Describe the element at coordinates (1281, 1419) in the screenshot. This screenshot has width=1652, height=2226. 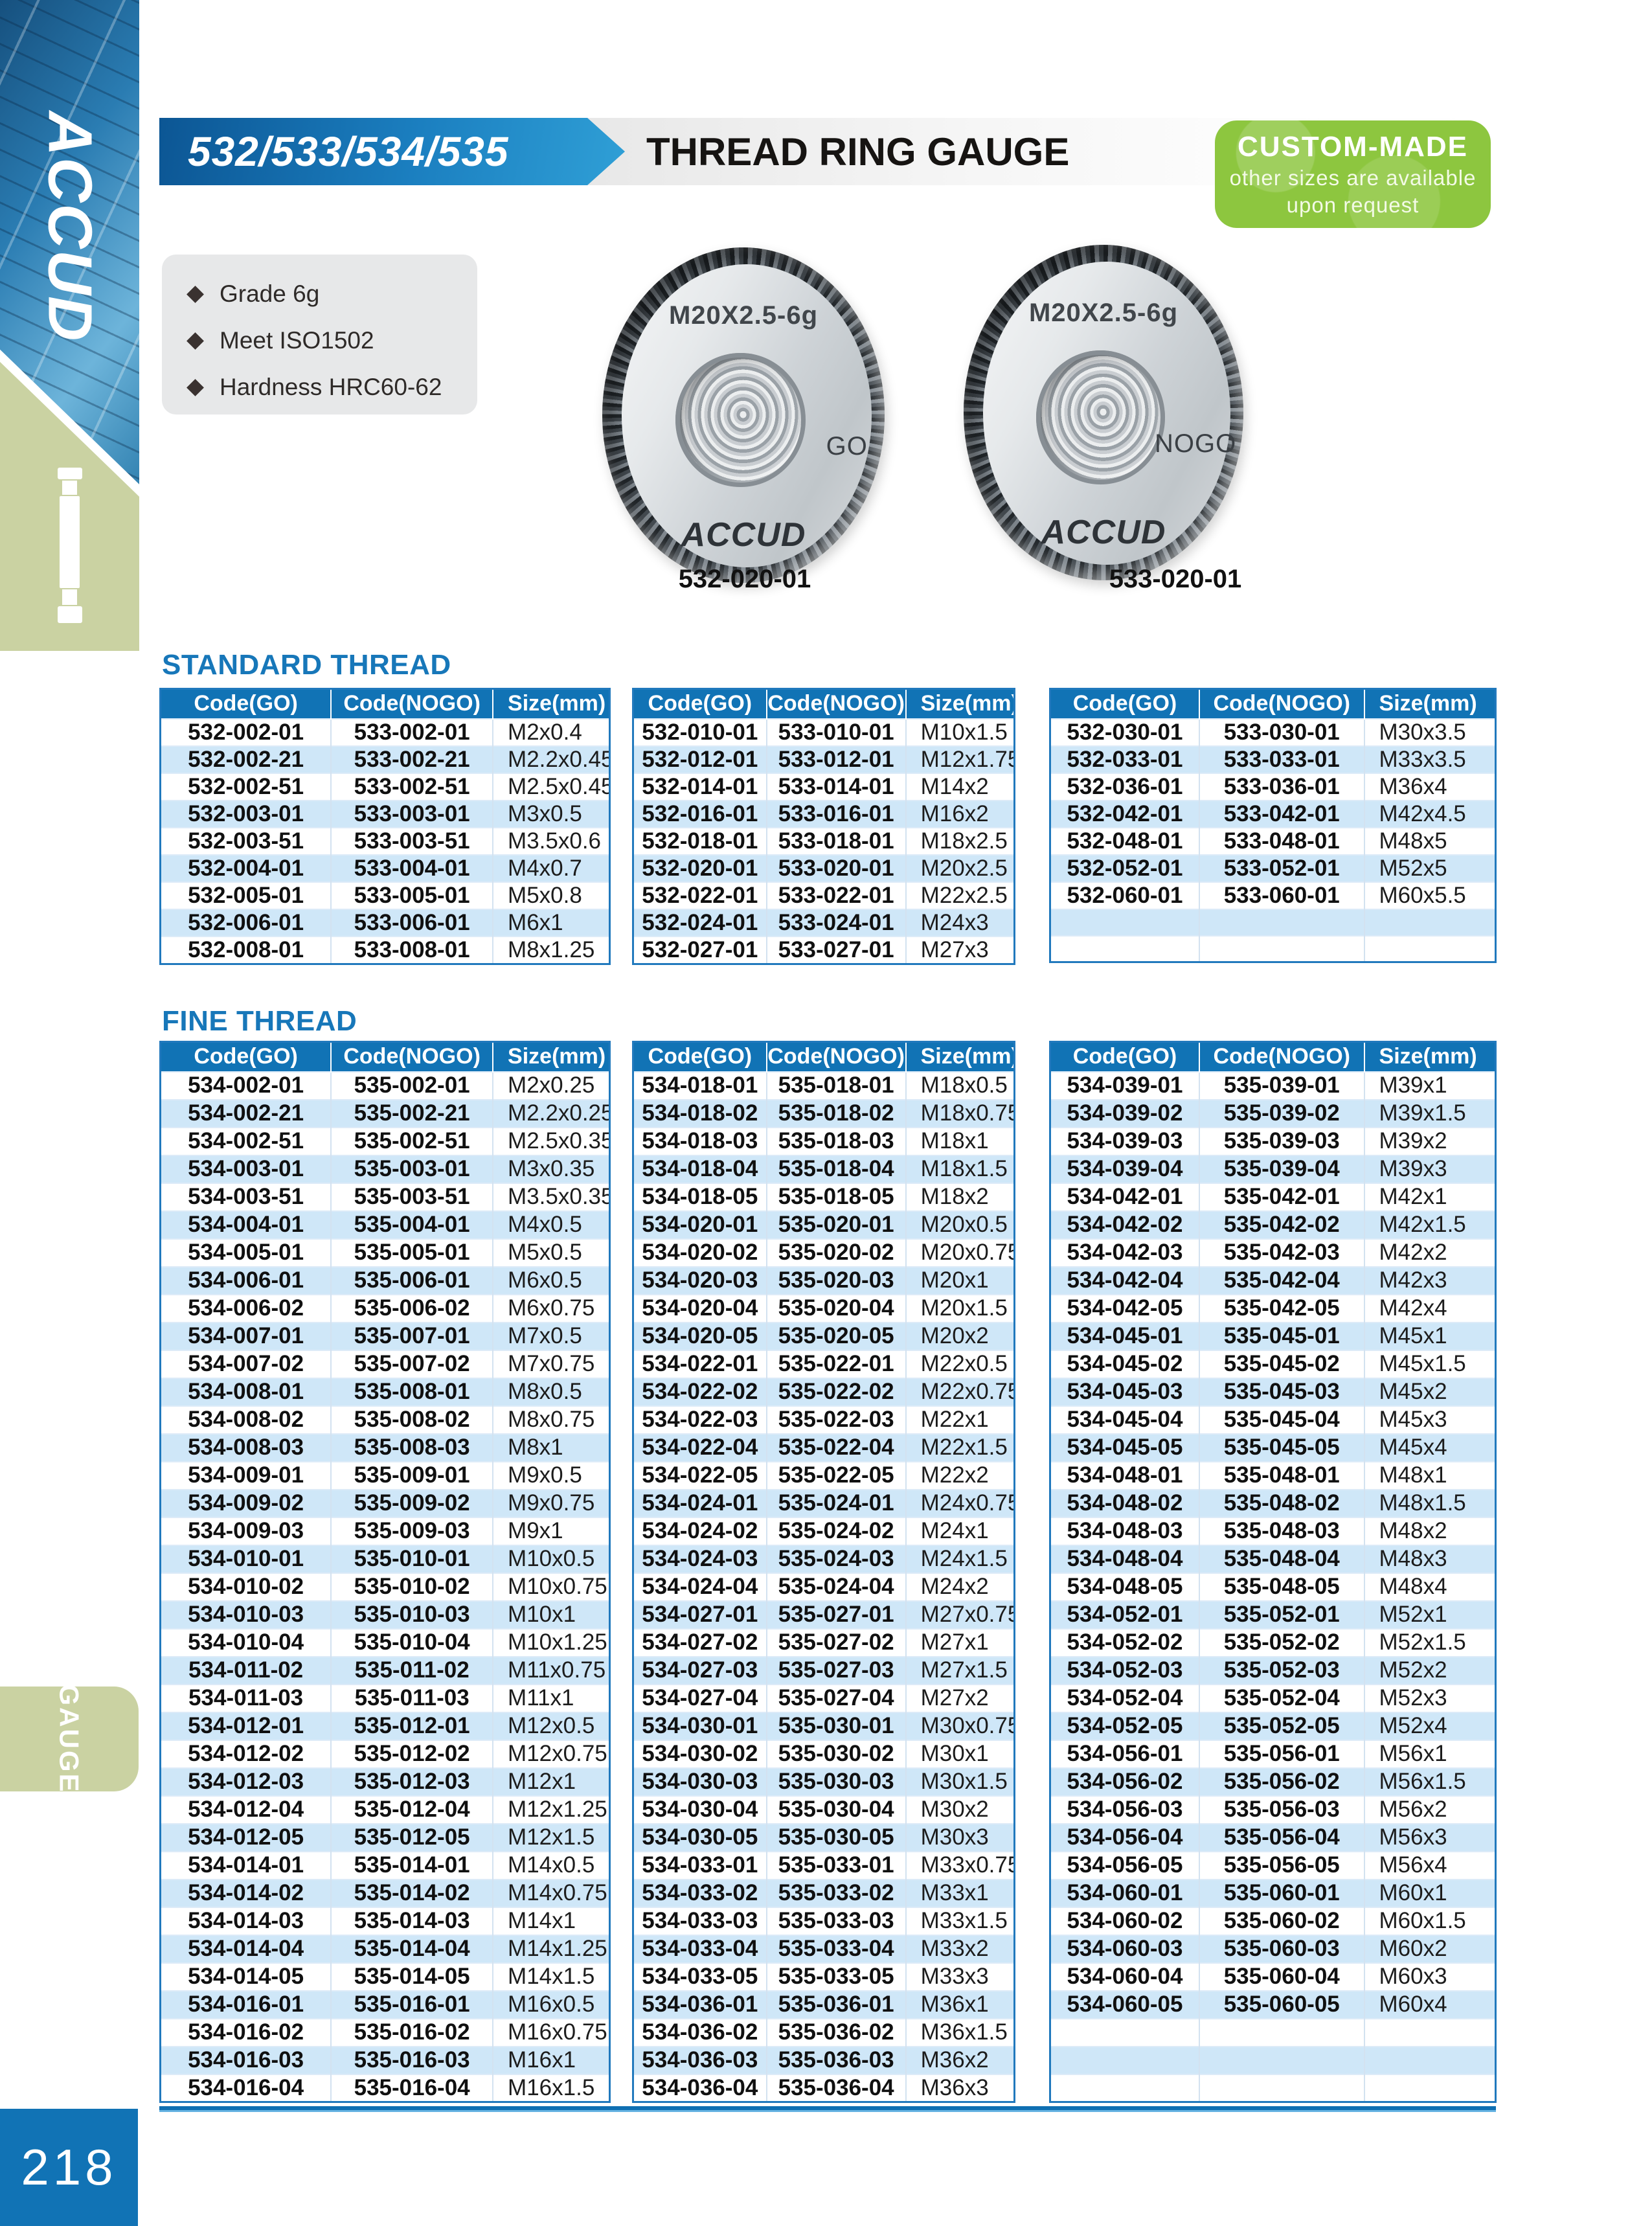
I see `table-cell: 535-045-04` at that location.